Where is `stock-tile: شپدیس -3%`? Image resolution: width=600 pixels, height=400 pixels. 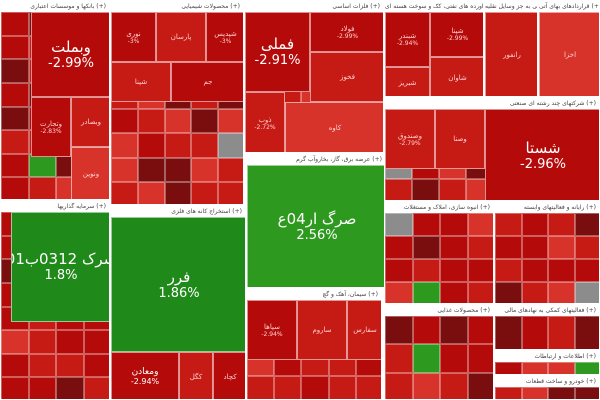
stock-tile: شپدیس -3% is located at coordinates (224, 37).